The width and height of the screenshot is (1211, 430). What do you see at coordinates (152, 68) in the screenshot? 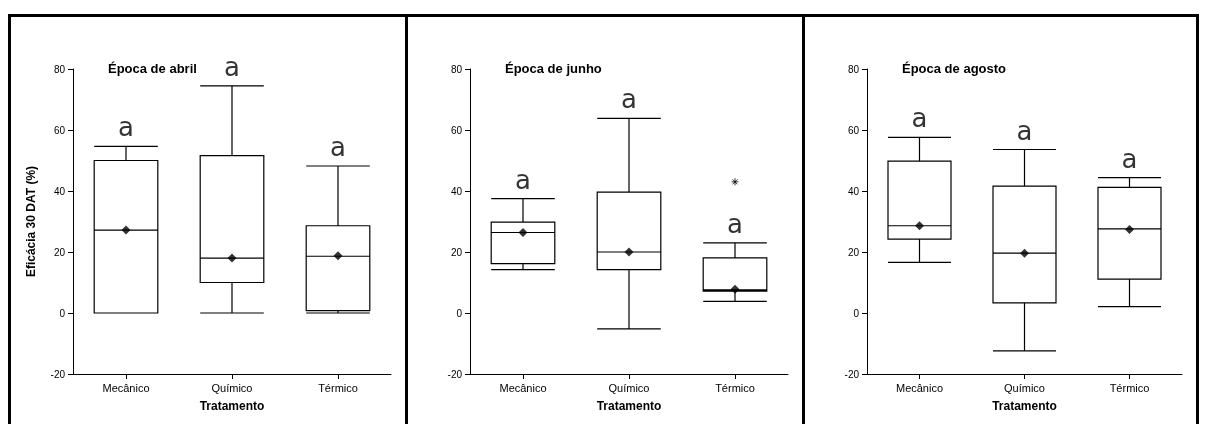
I see `chart-title: Época de abril` at bounding box center [152, 68].